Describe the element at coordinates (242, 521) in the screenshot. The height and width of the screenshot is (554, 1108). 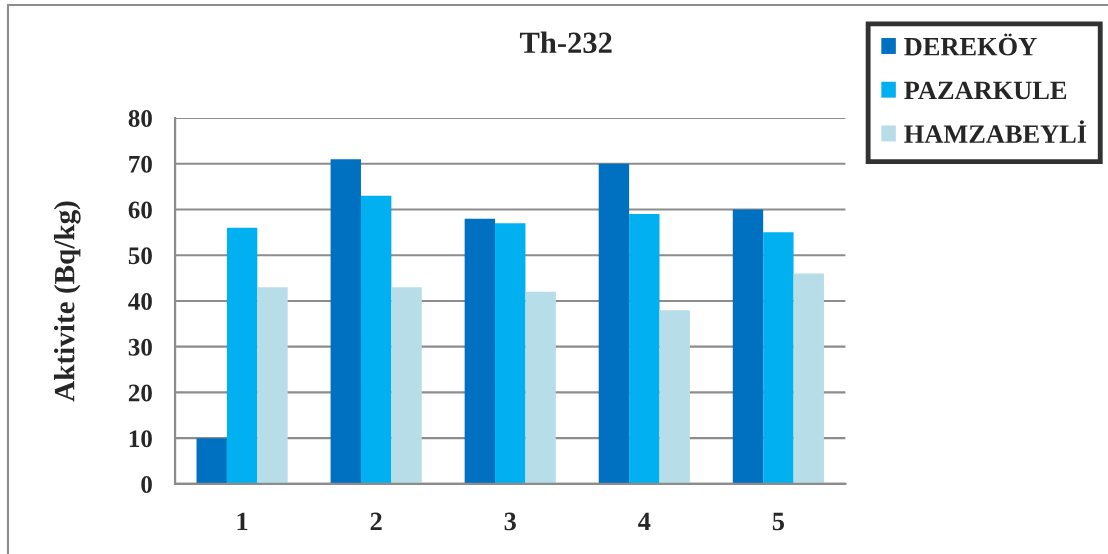
I see `x-tick-label: 1` at that location.